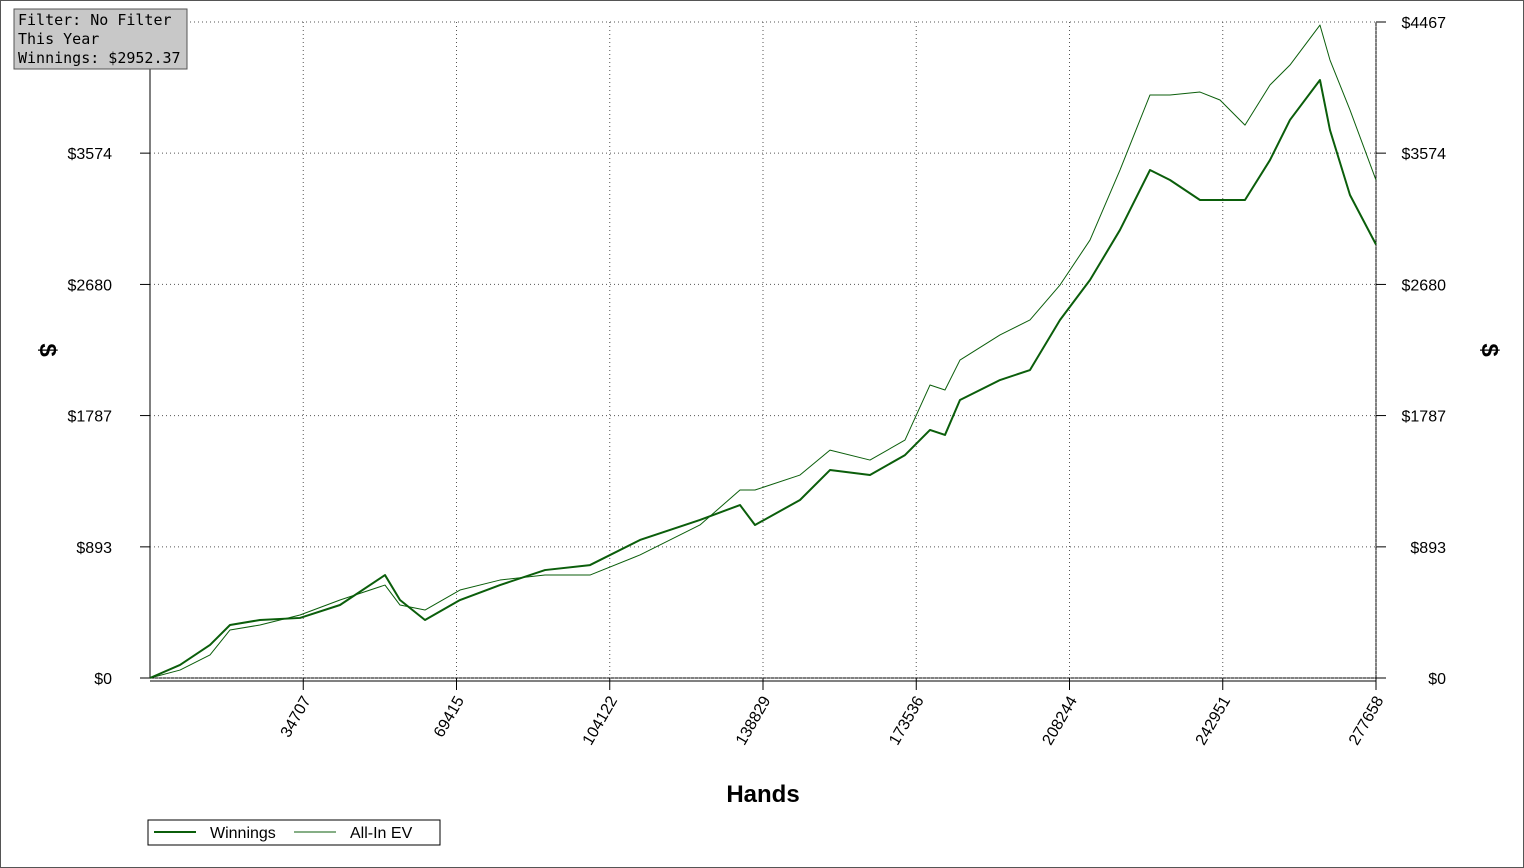  Describe the element at coordinates (100, 39) in the screenshot. I see `info-box-bg` at that location.